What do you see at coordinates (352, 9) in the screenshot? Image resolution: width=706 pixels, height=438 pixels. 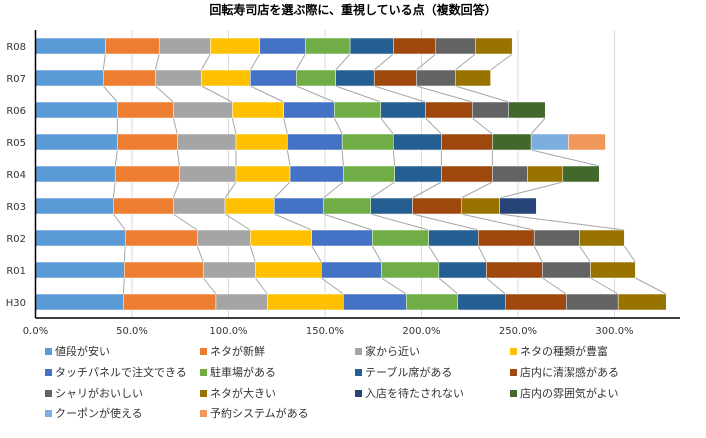 I see `chart-title: 回転寿司店を選ぶ際に、重視している点（複数回答）` at bounding box center [352, 9].